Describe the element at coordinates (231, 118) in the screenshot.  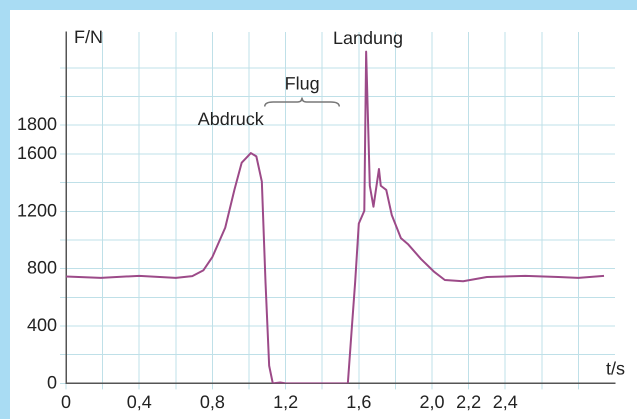
I see `annotation: Abdruck` at that location.